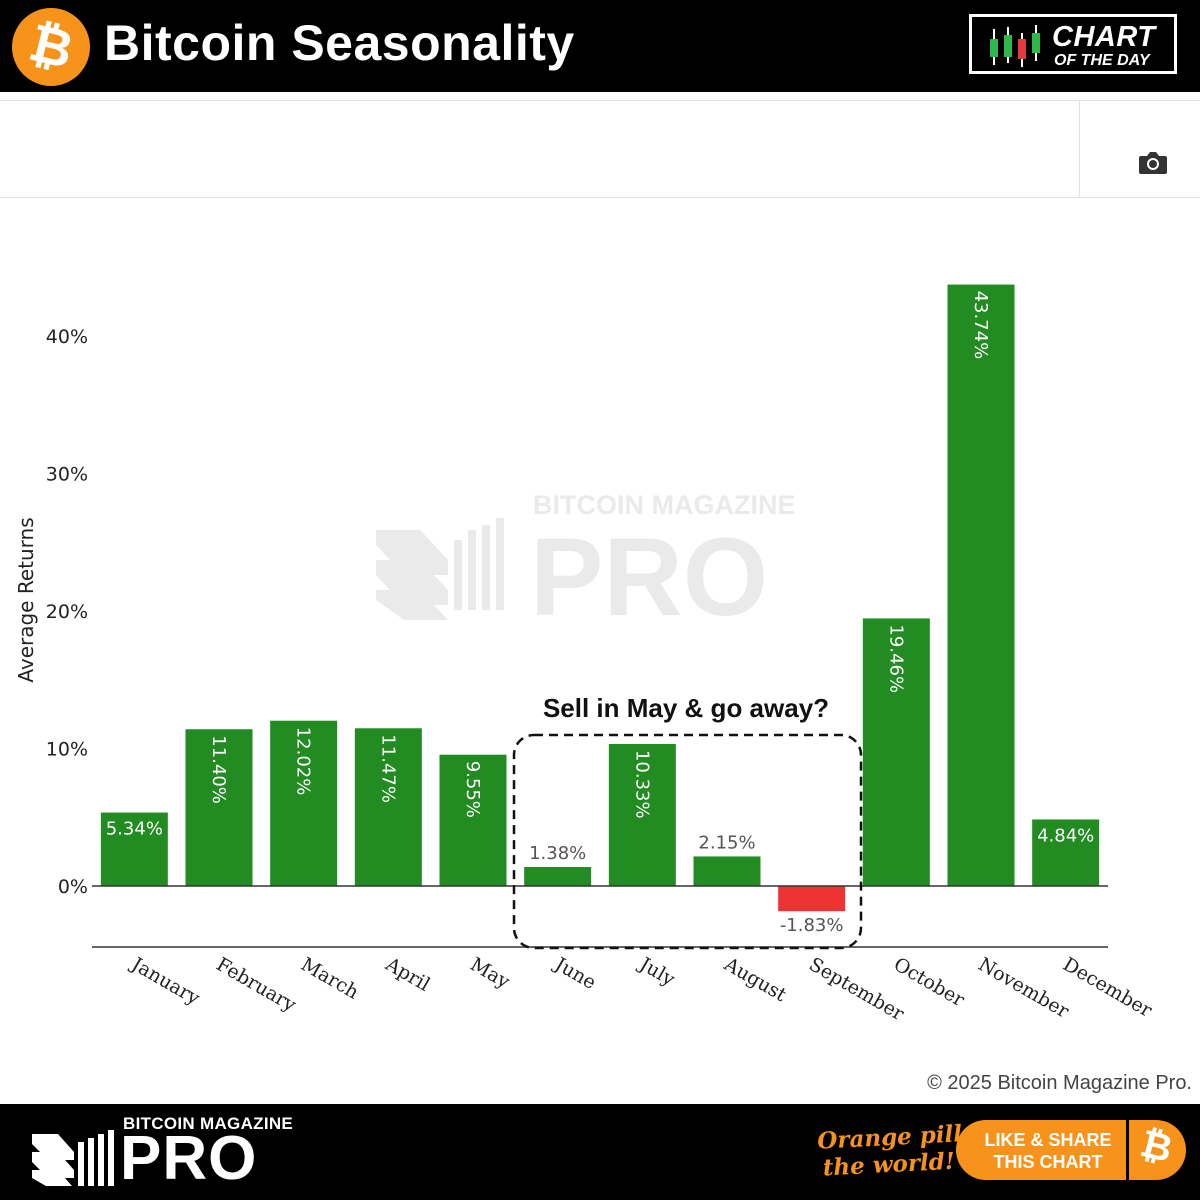 This screenshot has height=1200, width=1200. I want to click on bar-february, so click(219, 807).